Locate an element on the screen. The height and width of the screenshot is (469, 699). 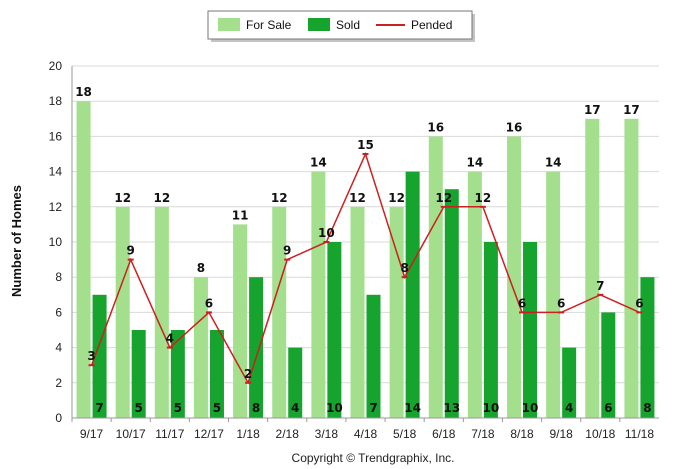
y-axis-title: Number of Homes is located at coordinates (16, 241).